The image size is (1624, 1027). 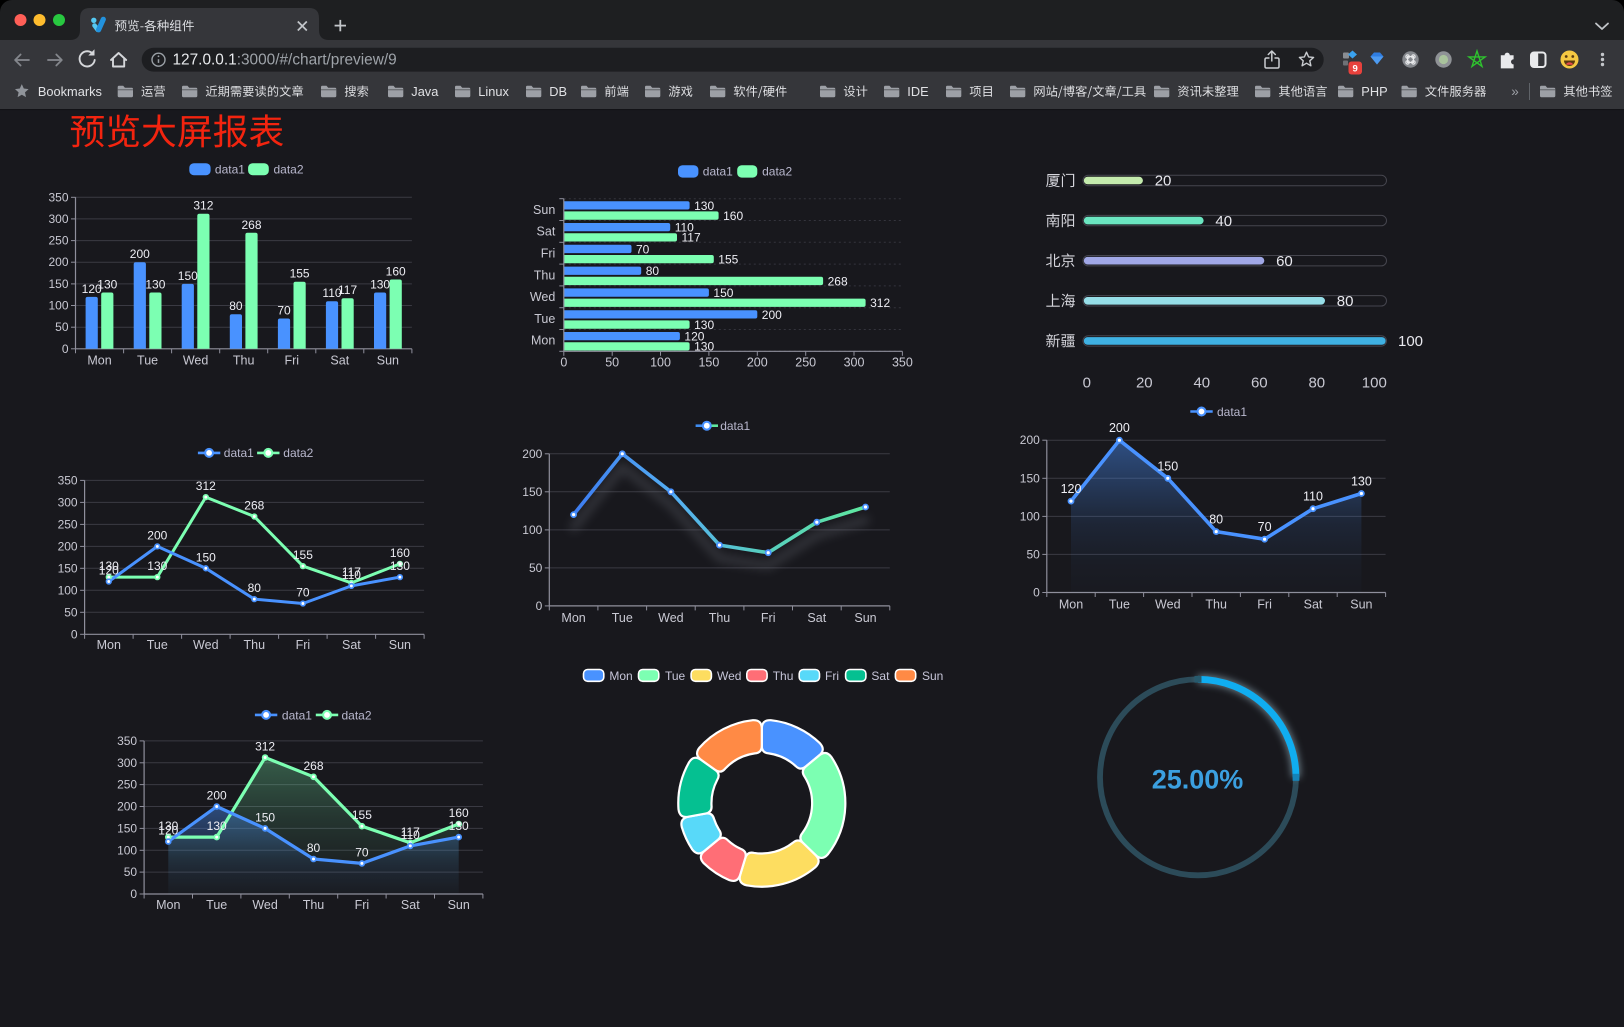 I want to click on svg-text: Java, so click(x=425, y=91).